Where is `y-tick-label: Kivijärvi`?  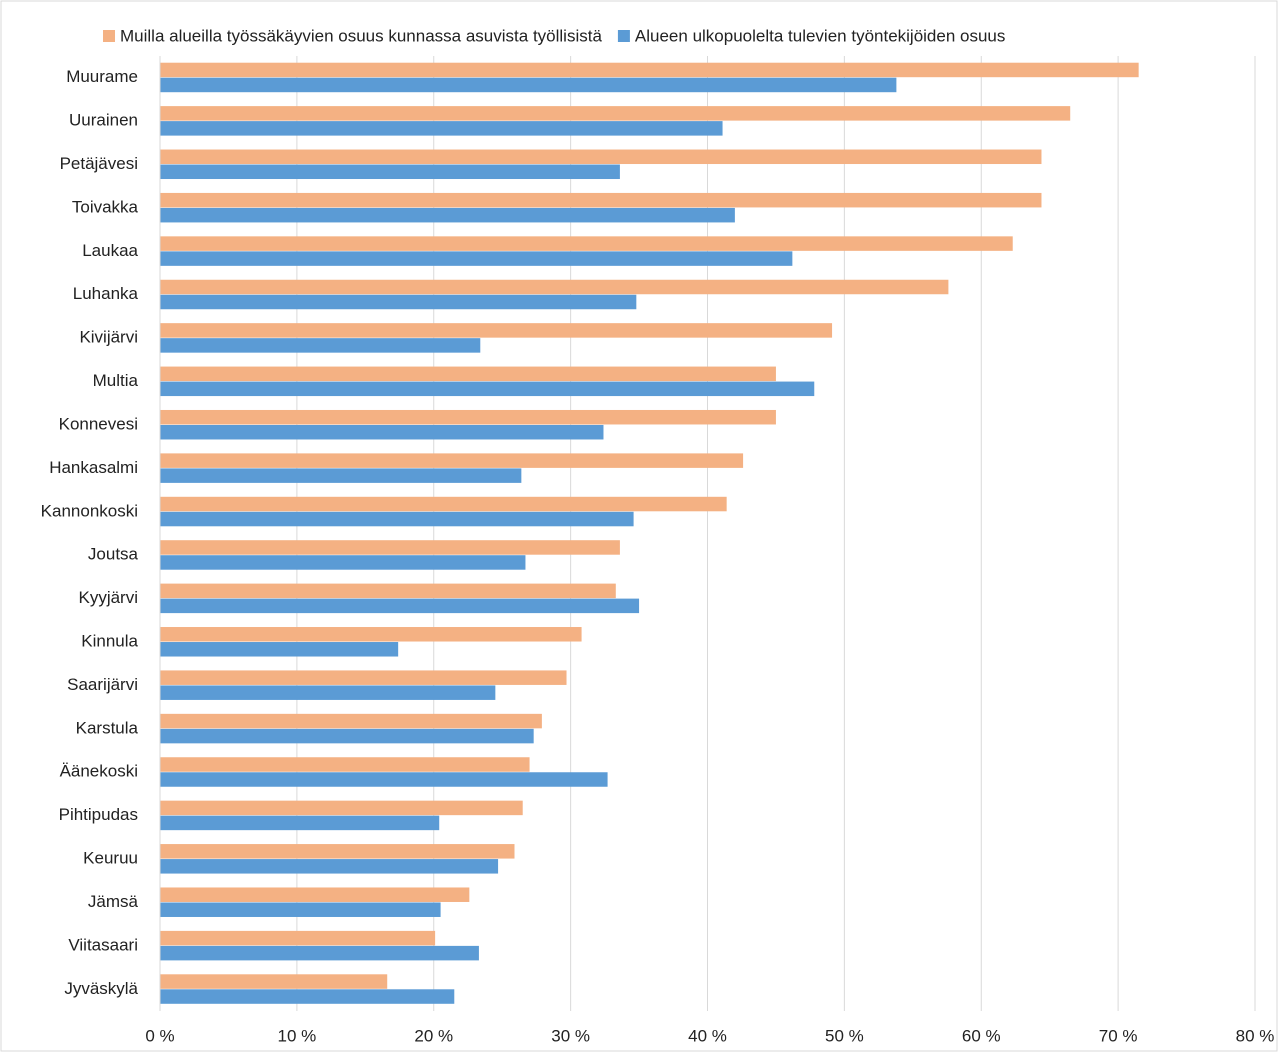
y-tick-label: Kivijärvi is located at coordinates (108, 337).